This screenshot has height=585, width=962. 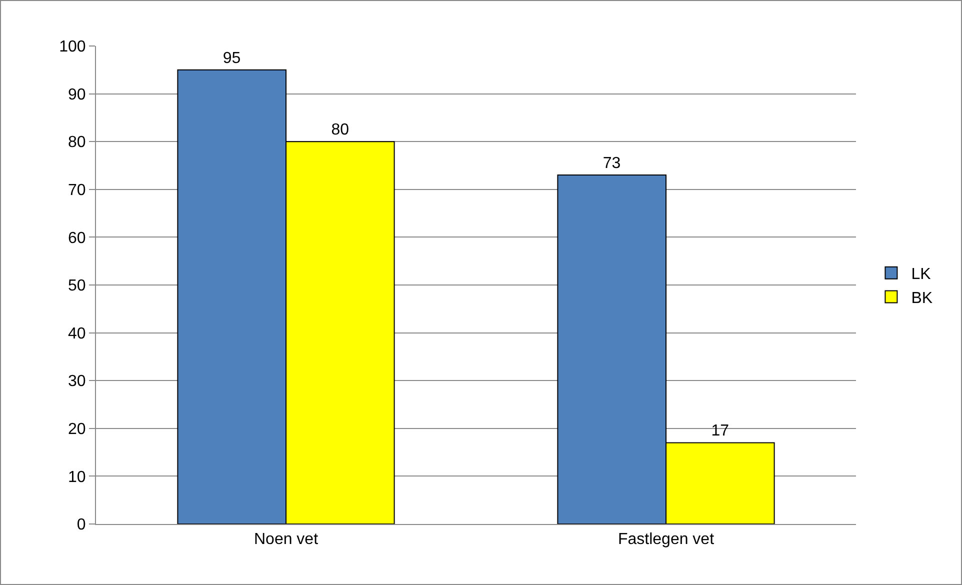 What do you see at coordinates (340, 130) in the screenshot?
I see `data-label: 80` at bounding box center [340, 130].